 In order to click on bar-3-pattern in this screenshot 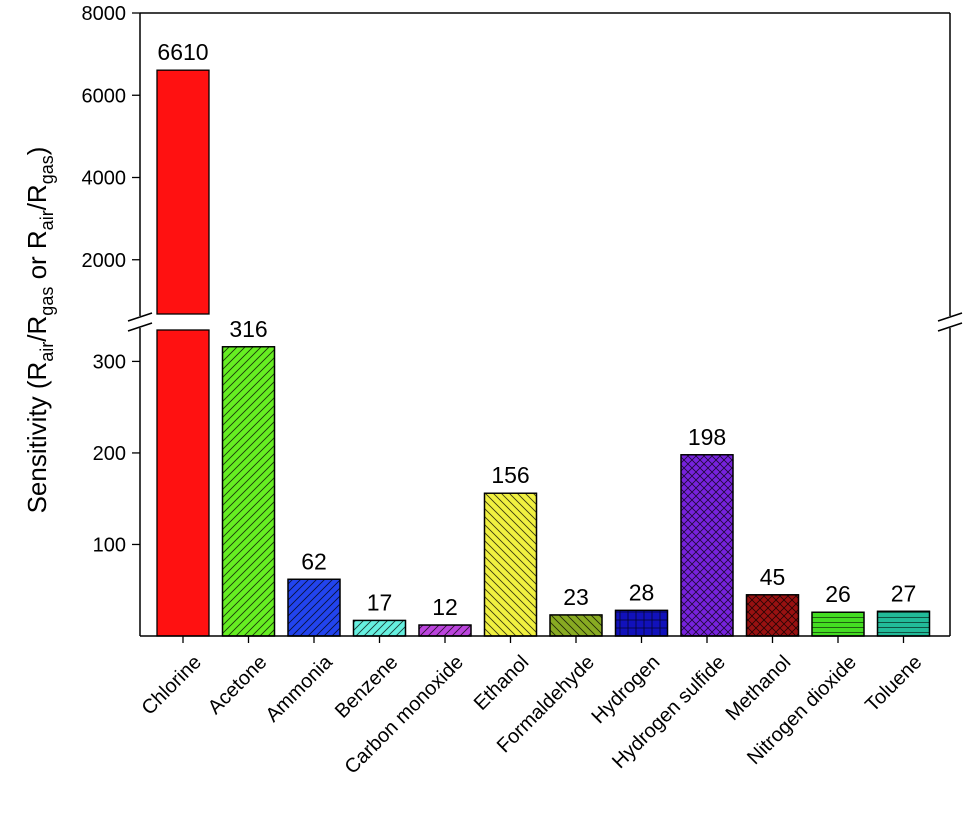, I will do `click(379, 628)`.